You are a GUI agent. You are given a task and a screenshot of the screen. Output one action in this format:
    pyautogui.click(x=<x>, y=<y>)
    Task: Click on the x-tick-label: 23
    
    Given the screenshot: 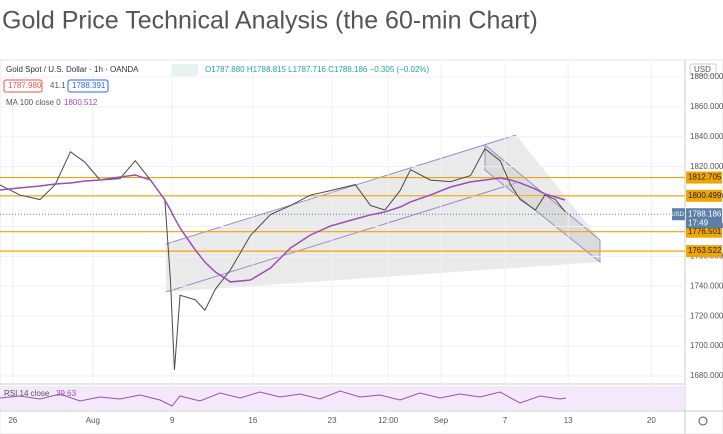 What is the action you would take?
    pyautogui.click(x=332, y=420)
    